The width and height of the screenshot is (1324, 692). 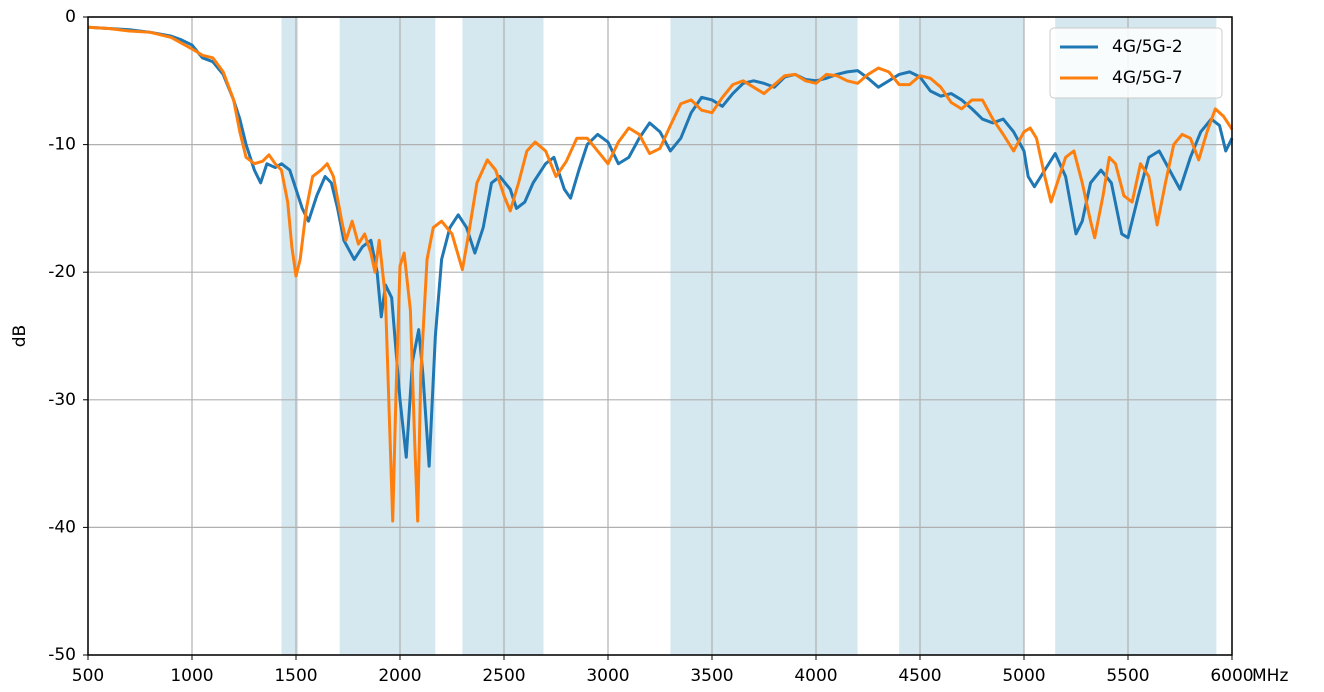 I want to click on y-tick-label: -40, so click(x=62, y=527).